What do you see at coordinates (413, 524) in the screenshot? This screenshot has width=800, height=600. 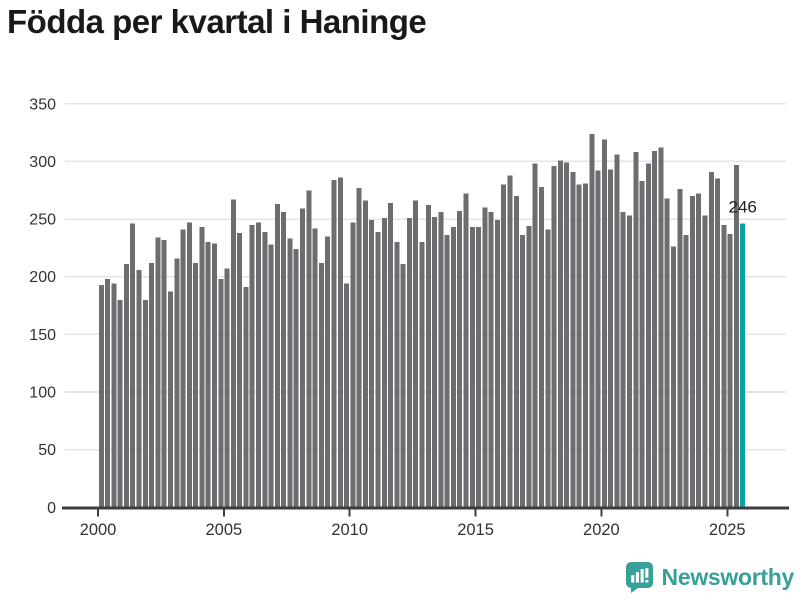 I see `x-axis-labels: 2000 2005 2010 2015 2020 2025` at bounding box center [413, 524].